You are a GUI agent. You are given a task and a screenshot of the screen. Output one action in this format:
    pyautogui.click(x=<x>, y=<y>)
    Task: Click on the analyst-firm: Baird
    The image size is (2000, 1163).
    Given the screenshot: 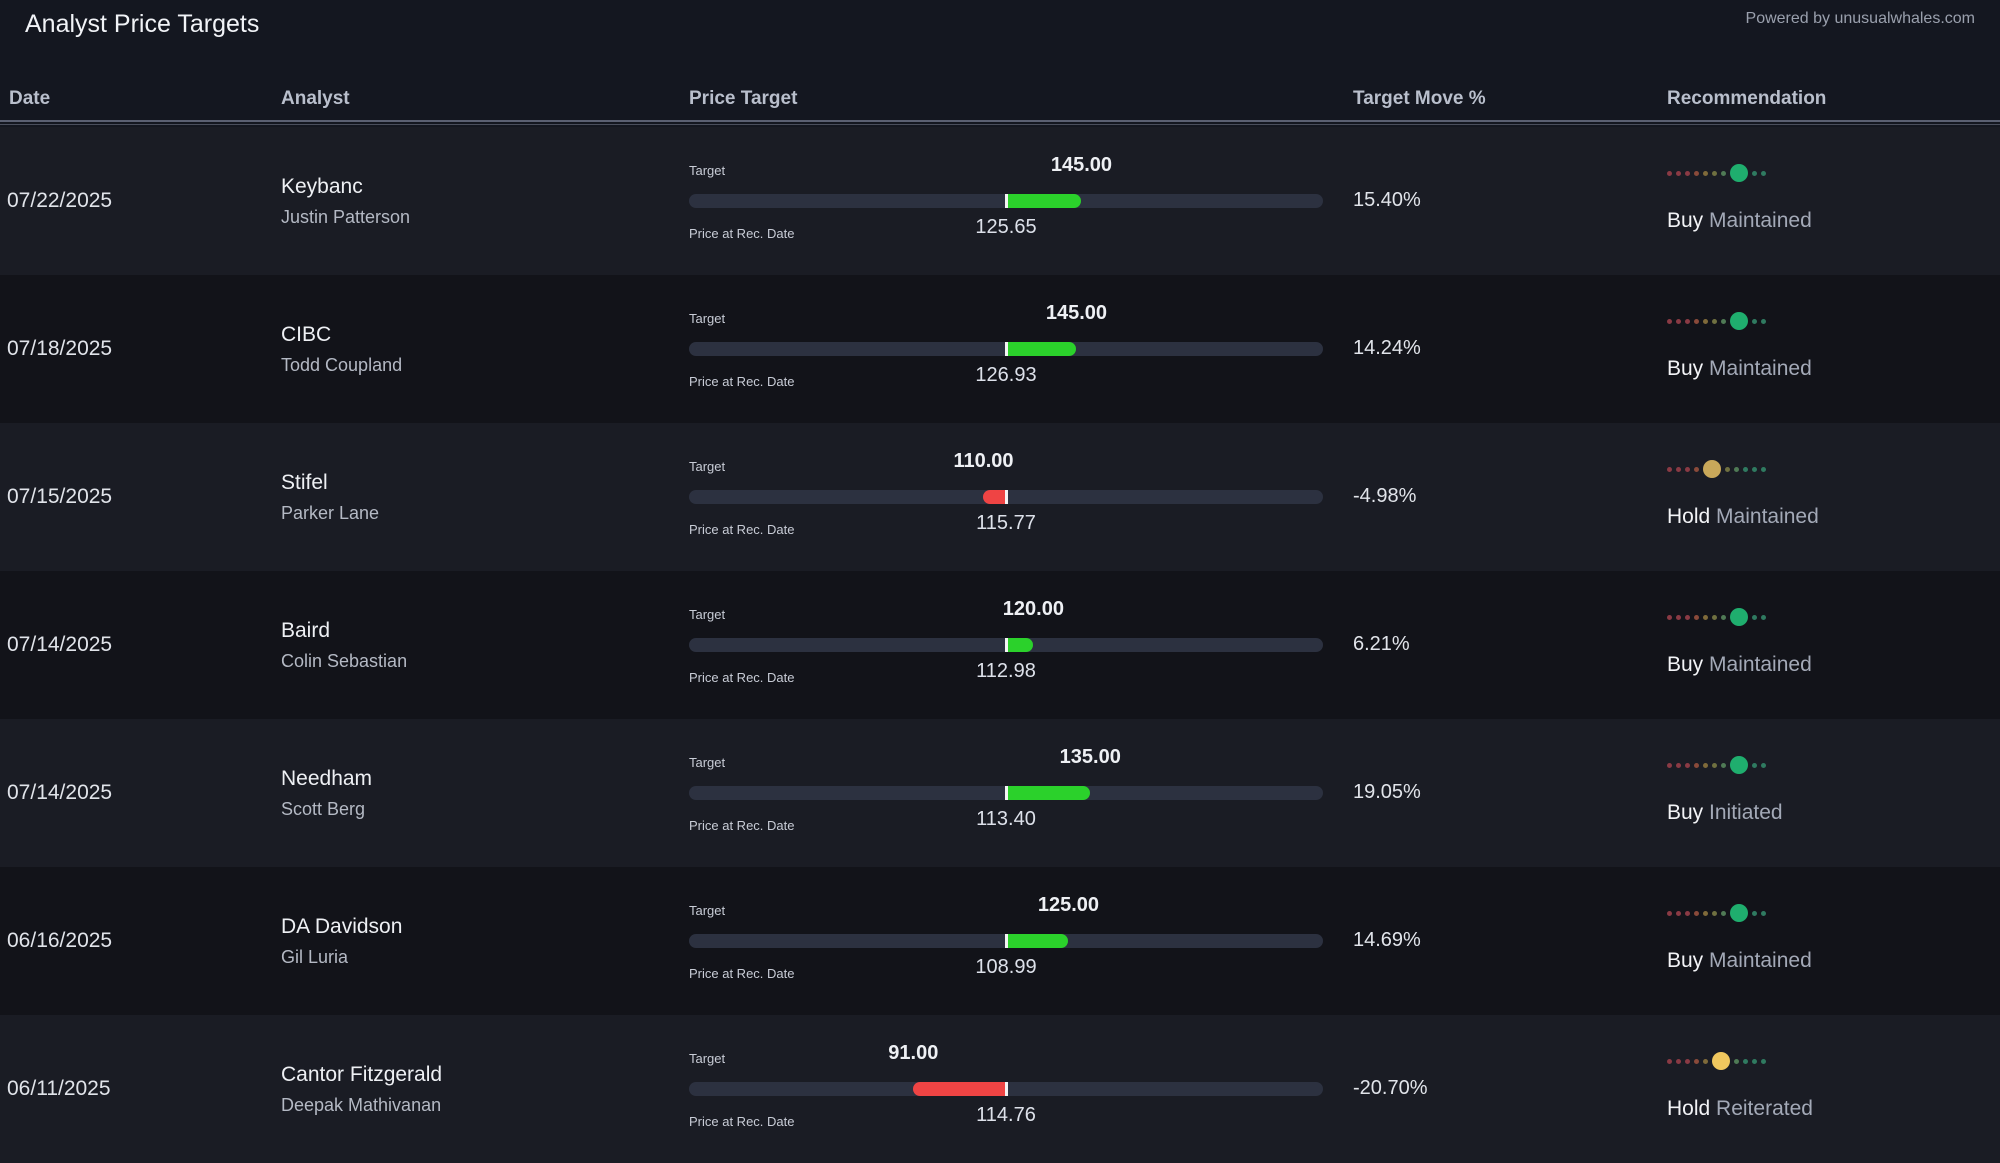 What is the action you would take?
    pyautogui.click(x=306, y=630)
    